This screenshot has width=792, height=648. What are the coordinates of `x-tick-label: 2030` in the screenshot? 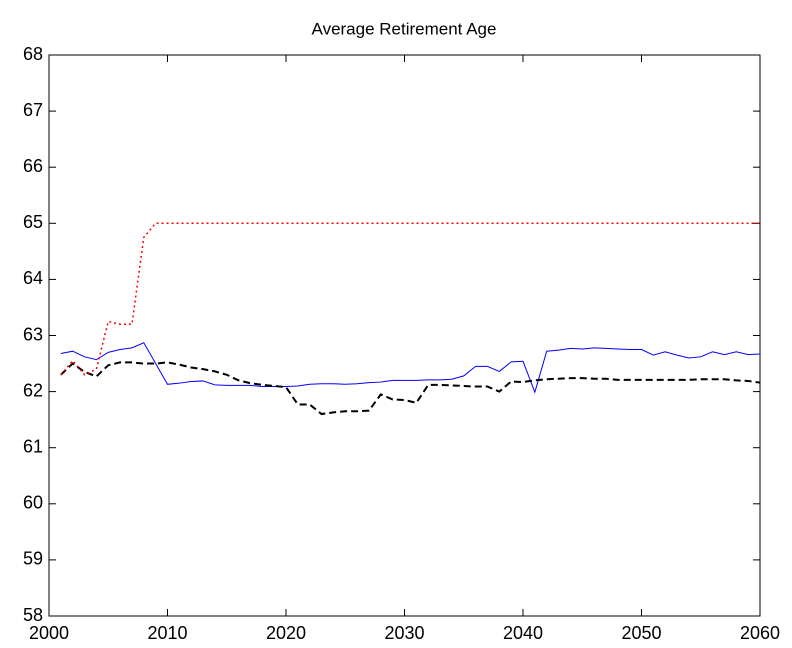 It's located at (404, 633).